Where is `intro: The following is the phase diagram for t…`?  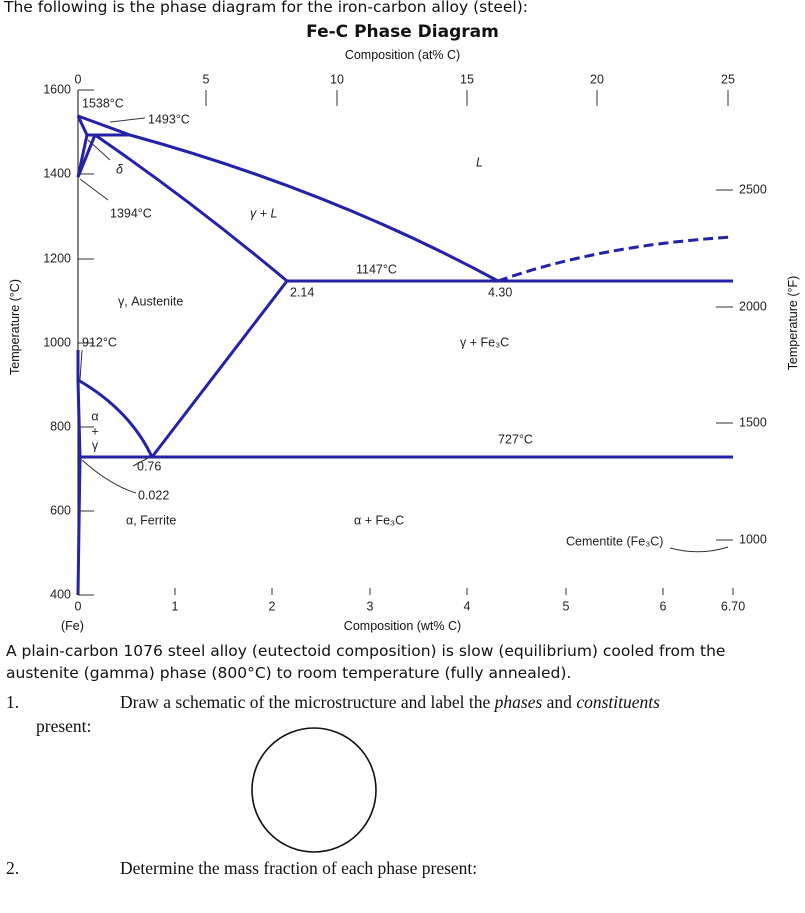 intro: The following is the phase diagram for t… is located at coordinates (266, 8).